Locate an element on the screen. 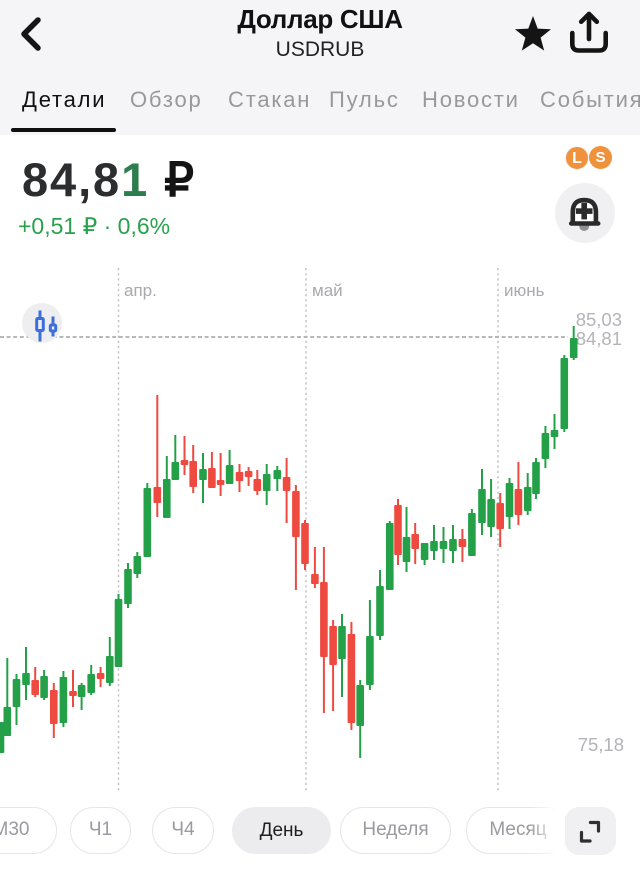 This screenshot has height=888, width=640. svg-text: апр. is located at coordinates (140, 290).